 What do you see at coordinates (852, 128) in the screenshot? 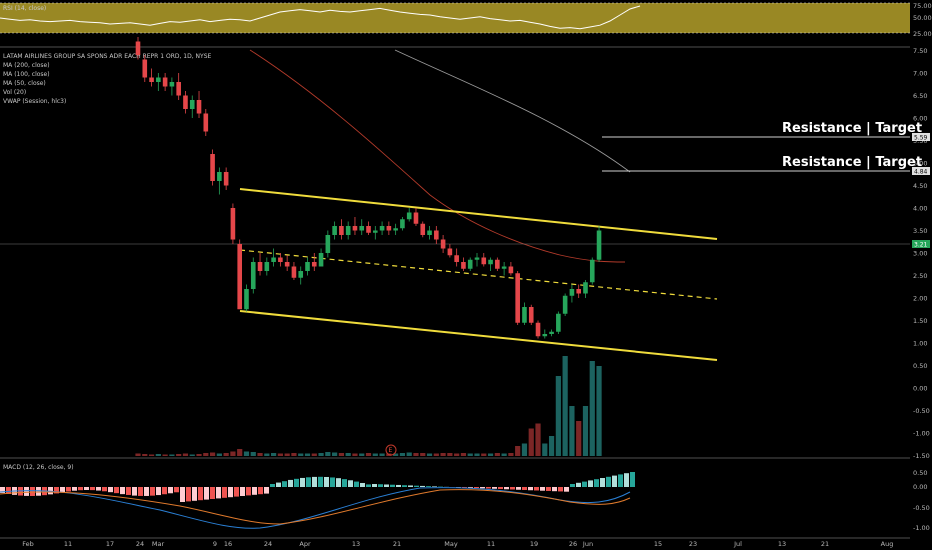
I see `resistance-label-1: Resistance | Target` at bounding box center [852, 128].